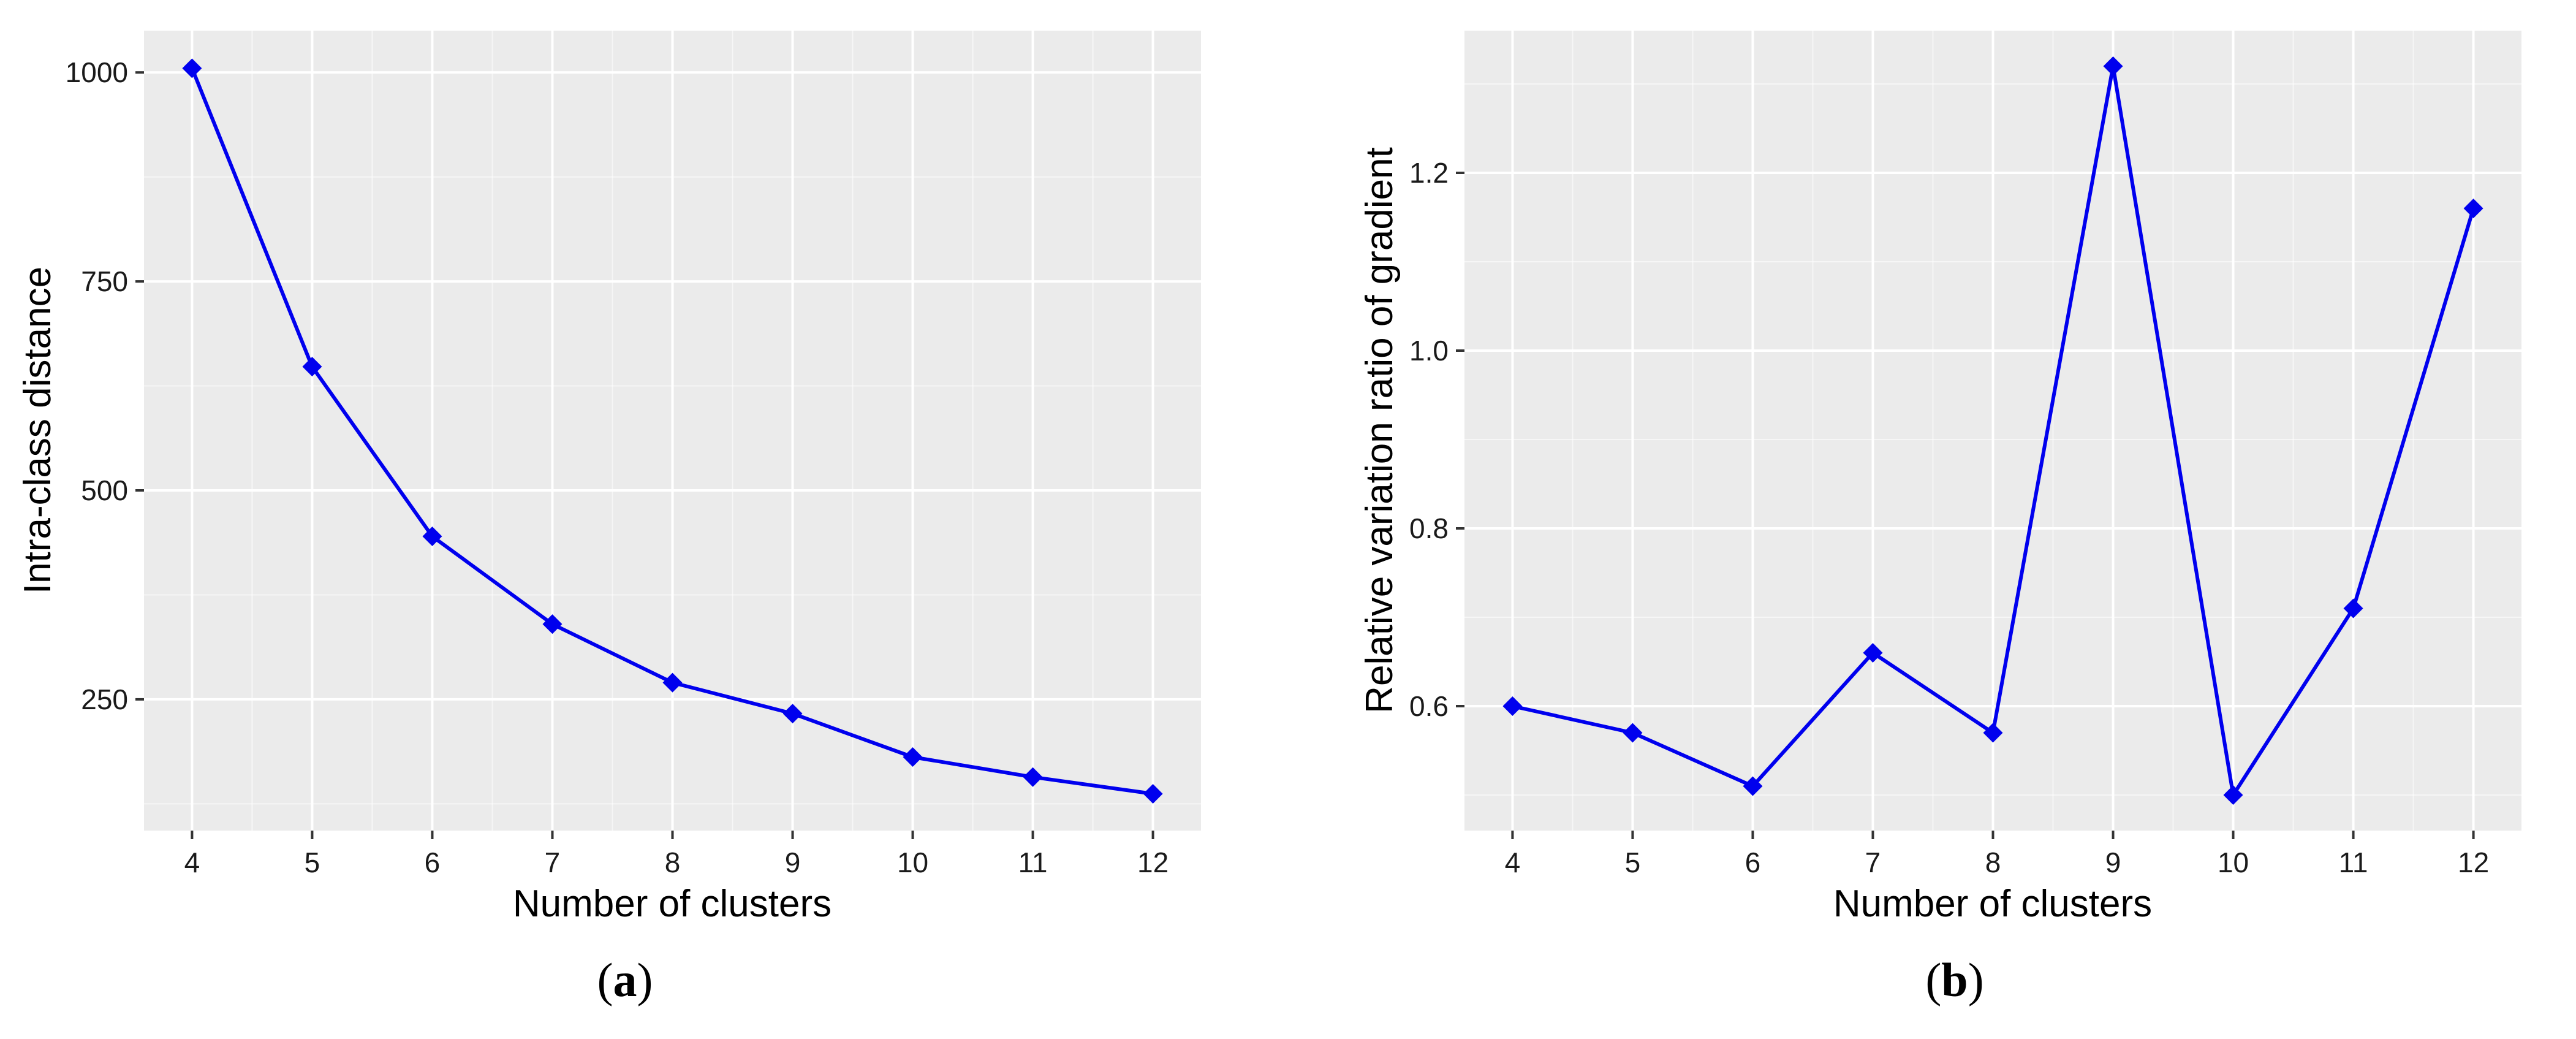  Describe the element at coordinates (1429, 528) in the screenshot. I see `chart-b-y-tick-label: 0.8` at that location.